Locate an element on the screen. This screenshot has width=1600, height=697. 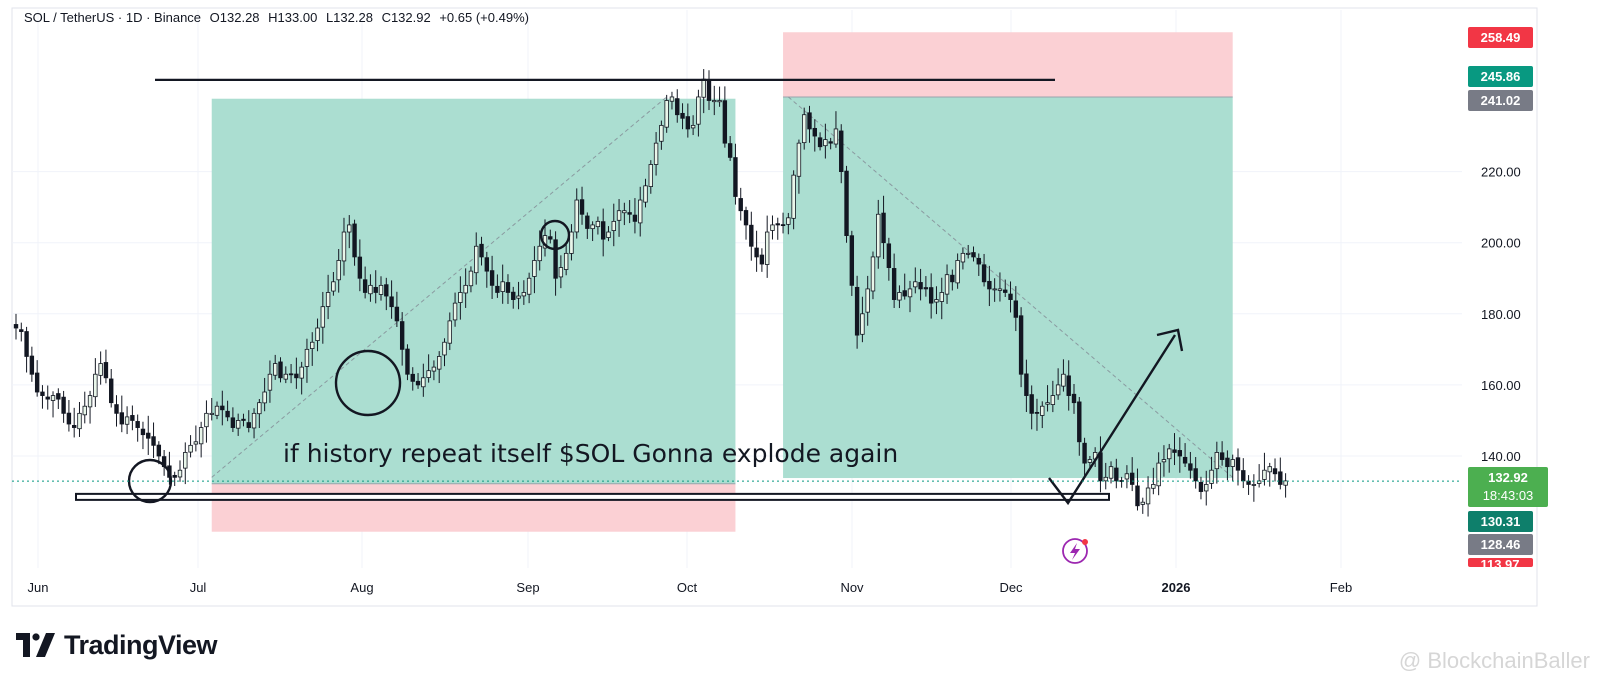
circle-aug is located at coordinates (368, 383).